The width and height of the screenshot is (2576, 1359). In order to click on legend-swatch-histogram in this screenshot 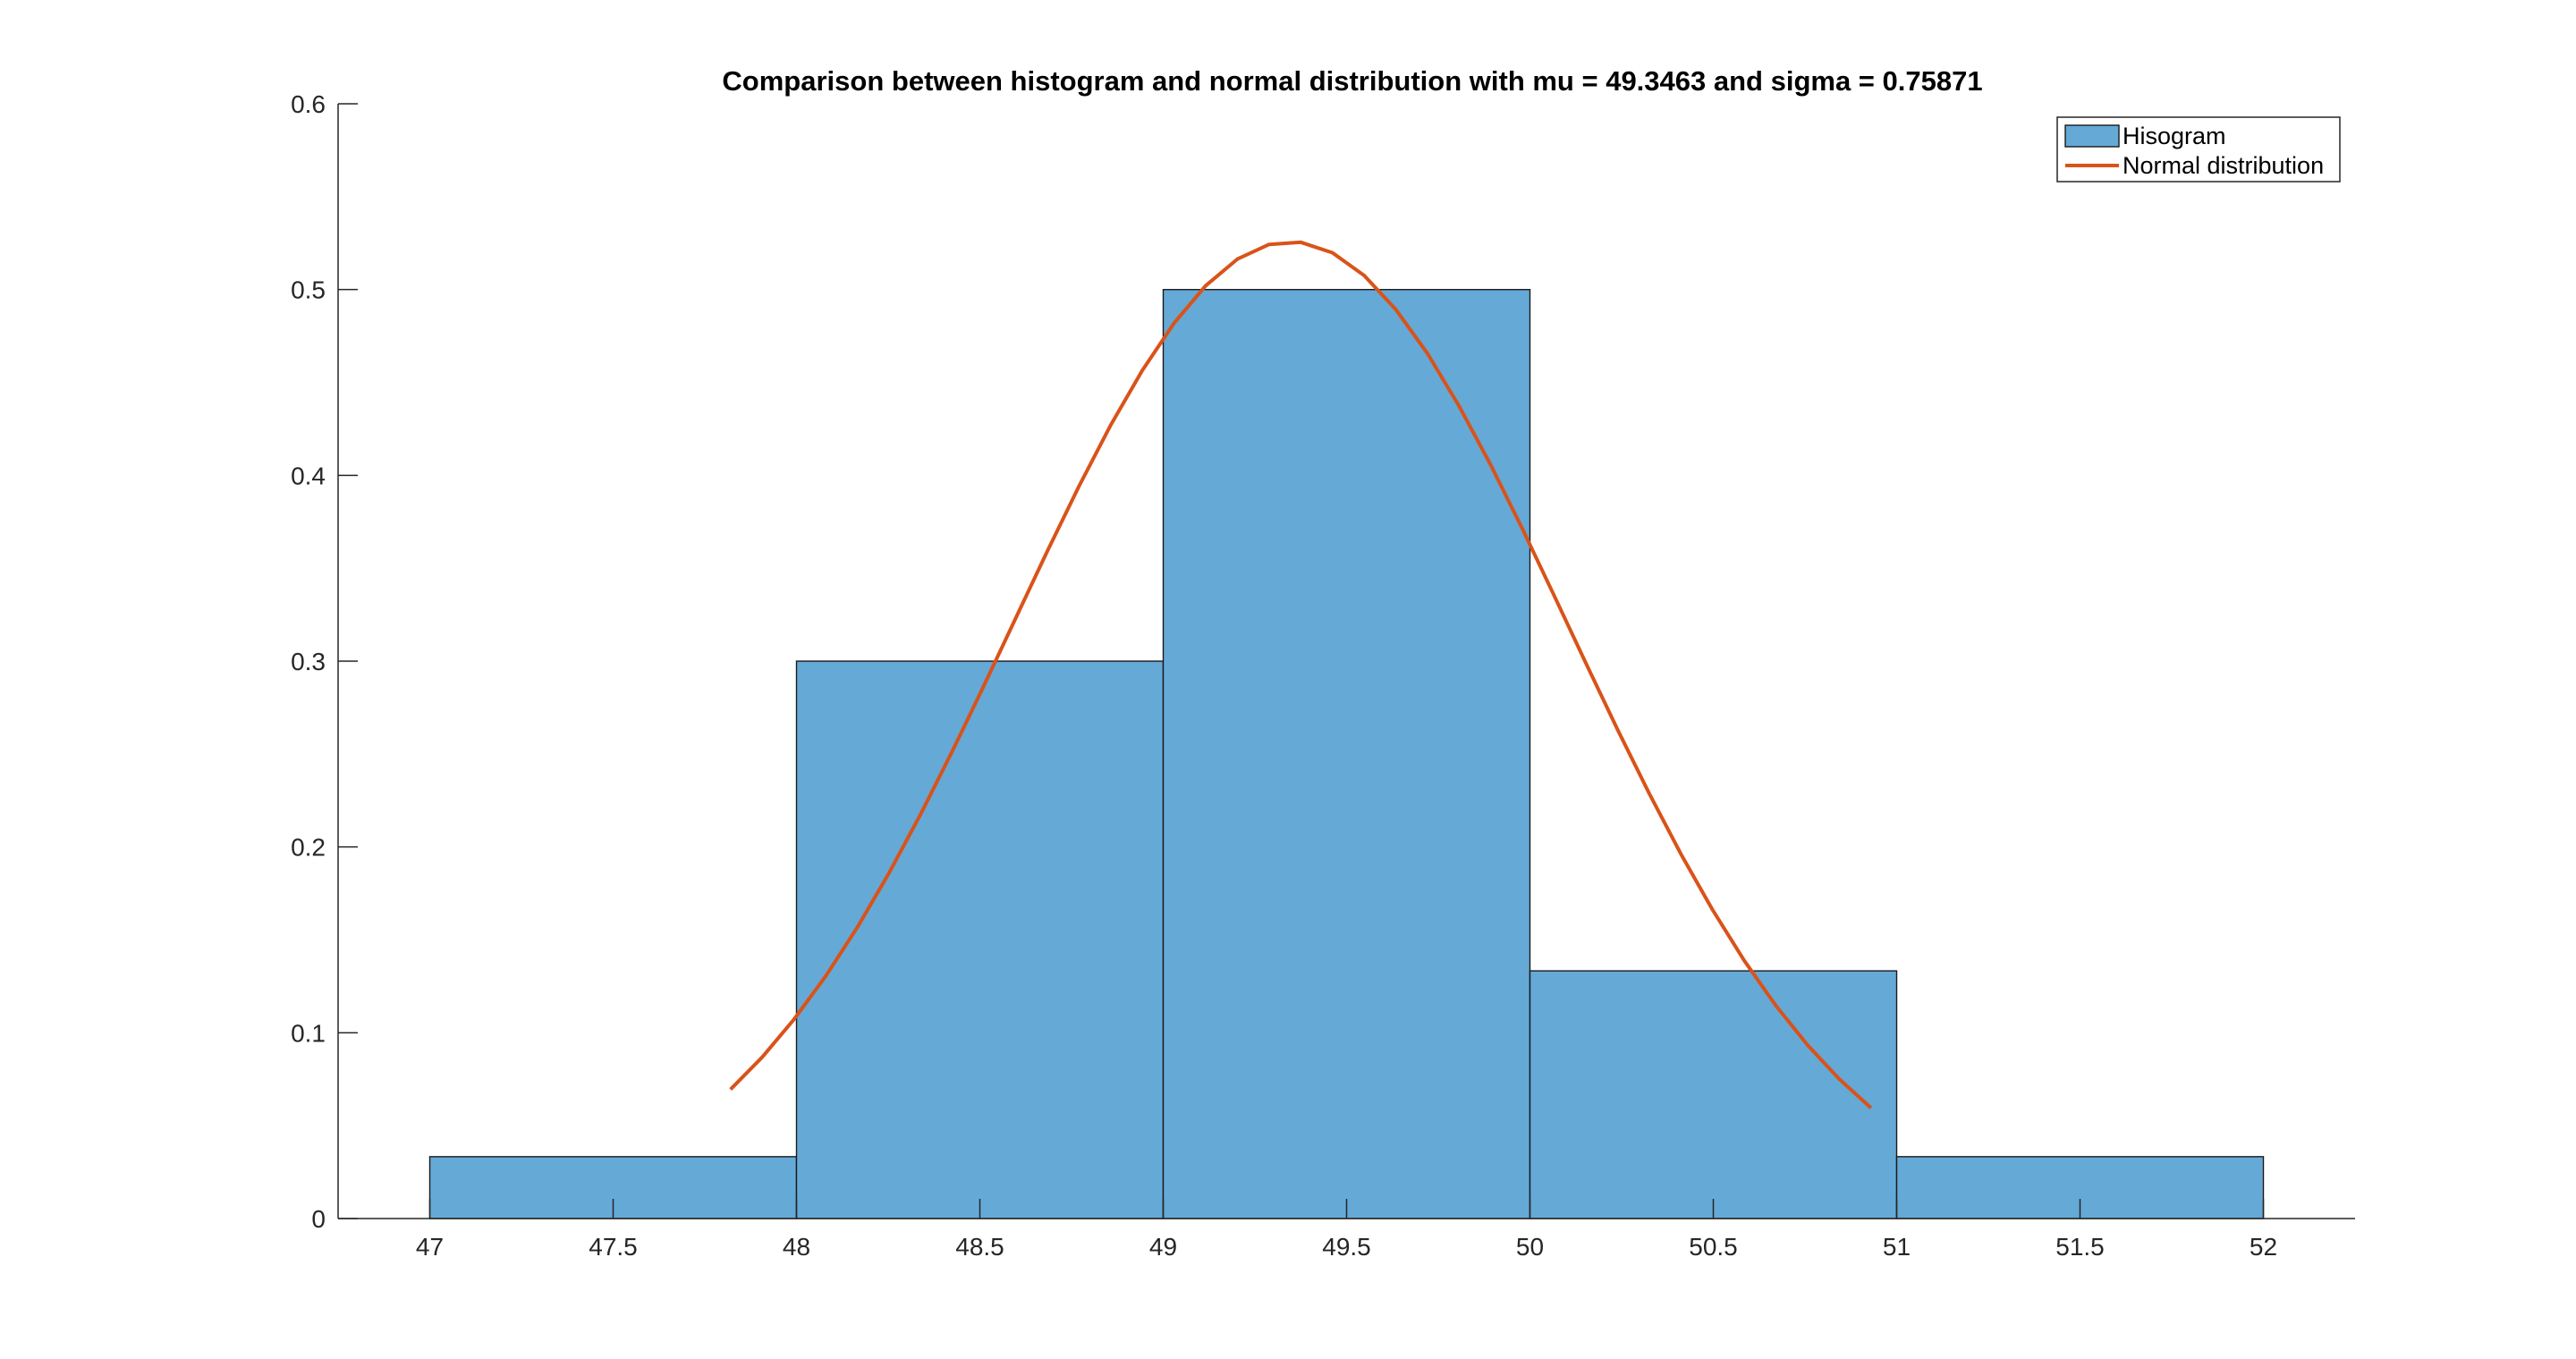, I will do `click(2092, 136)`.